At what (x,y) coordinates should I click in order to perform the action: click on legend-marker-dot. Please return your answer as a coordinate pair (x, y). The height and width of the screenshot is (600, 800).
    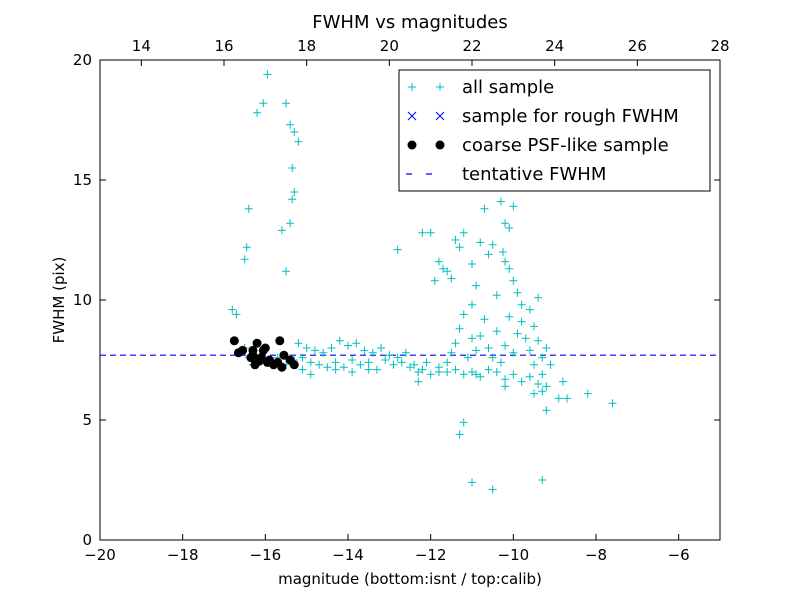
    Looking at the image, I should click on (440, 145).